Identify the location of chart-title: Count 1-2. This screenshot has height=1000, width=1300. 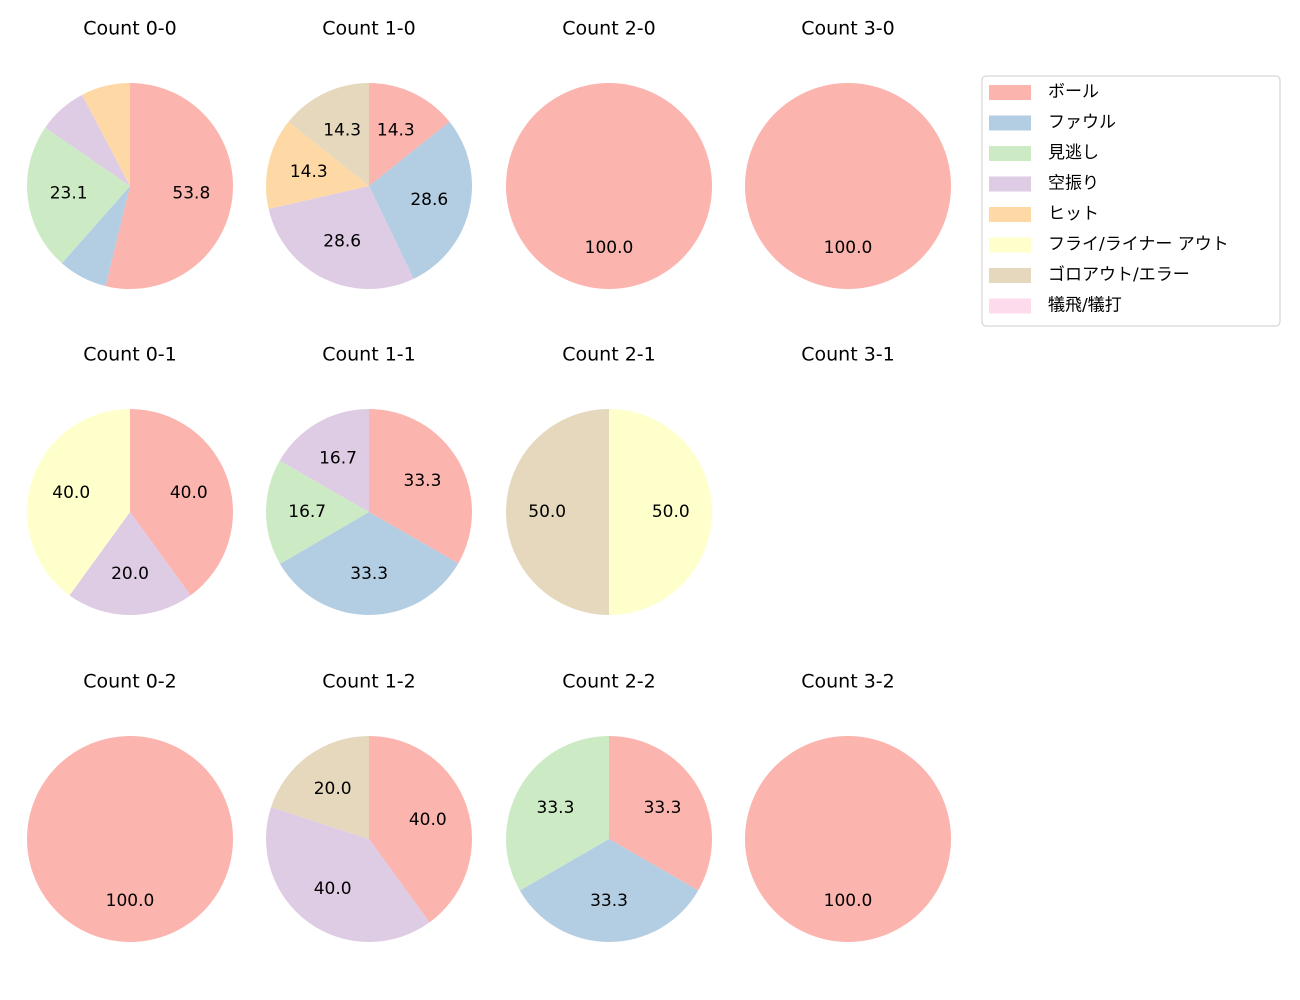
(369, 682).